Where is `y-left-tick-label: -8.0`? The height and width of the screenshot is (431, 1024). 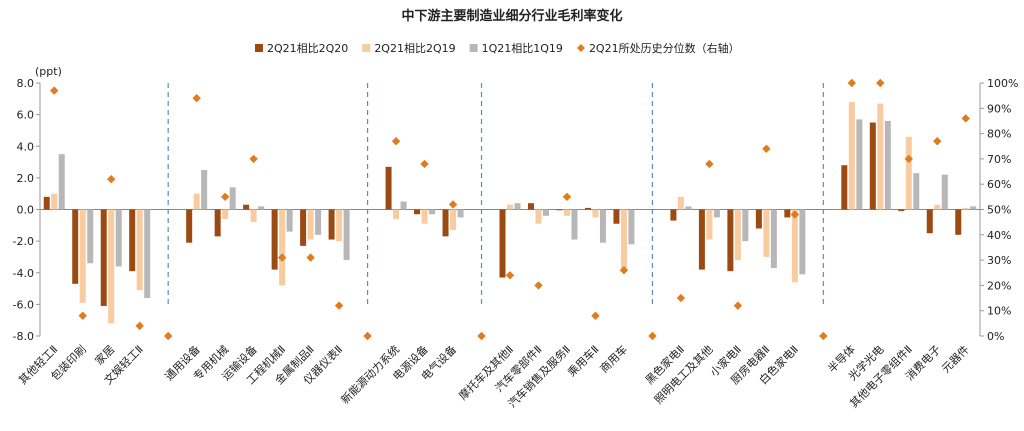
y-left-tick-label: -8.0 is located at coordinates (23, 336).